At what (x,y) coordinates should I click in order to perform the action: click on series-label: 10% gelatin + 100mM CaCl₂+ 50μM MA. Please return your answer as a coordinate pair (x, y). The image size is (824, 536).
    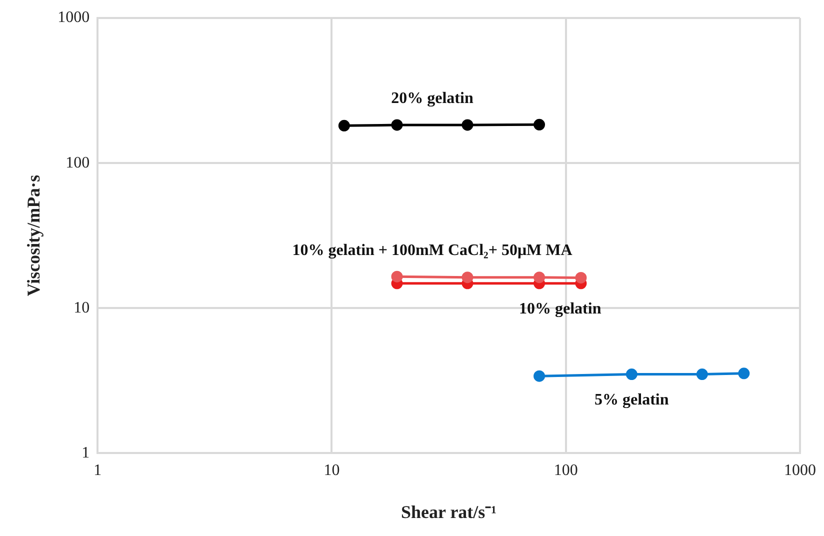
    Looking at the image, I should click on (432, 251).